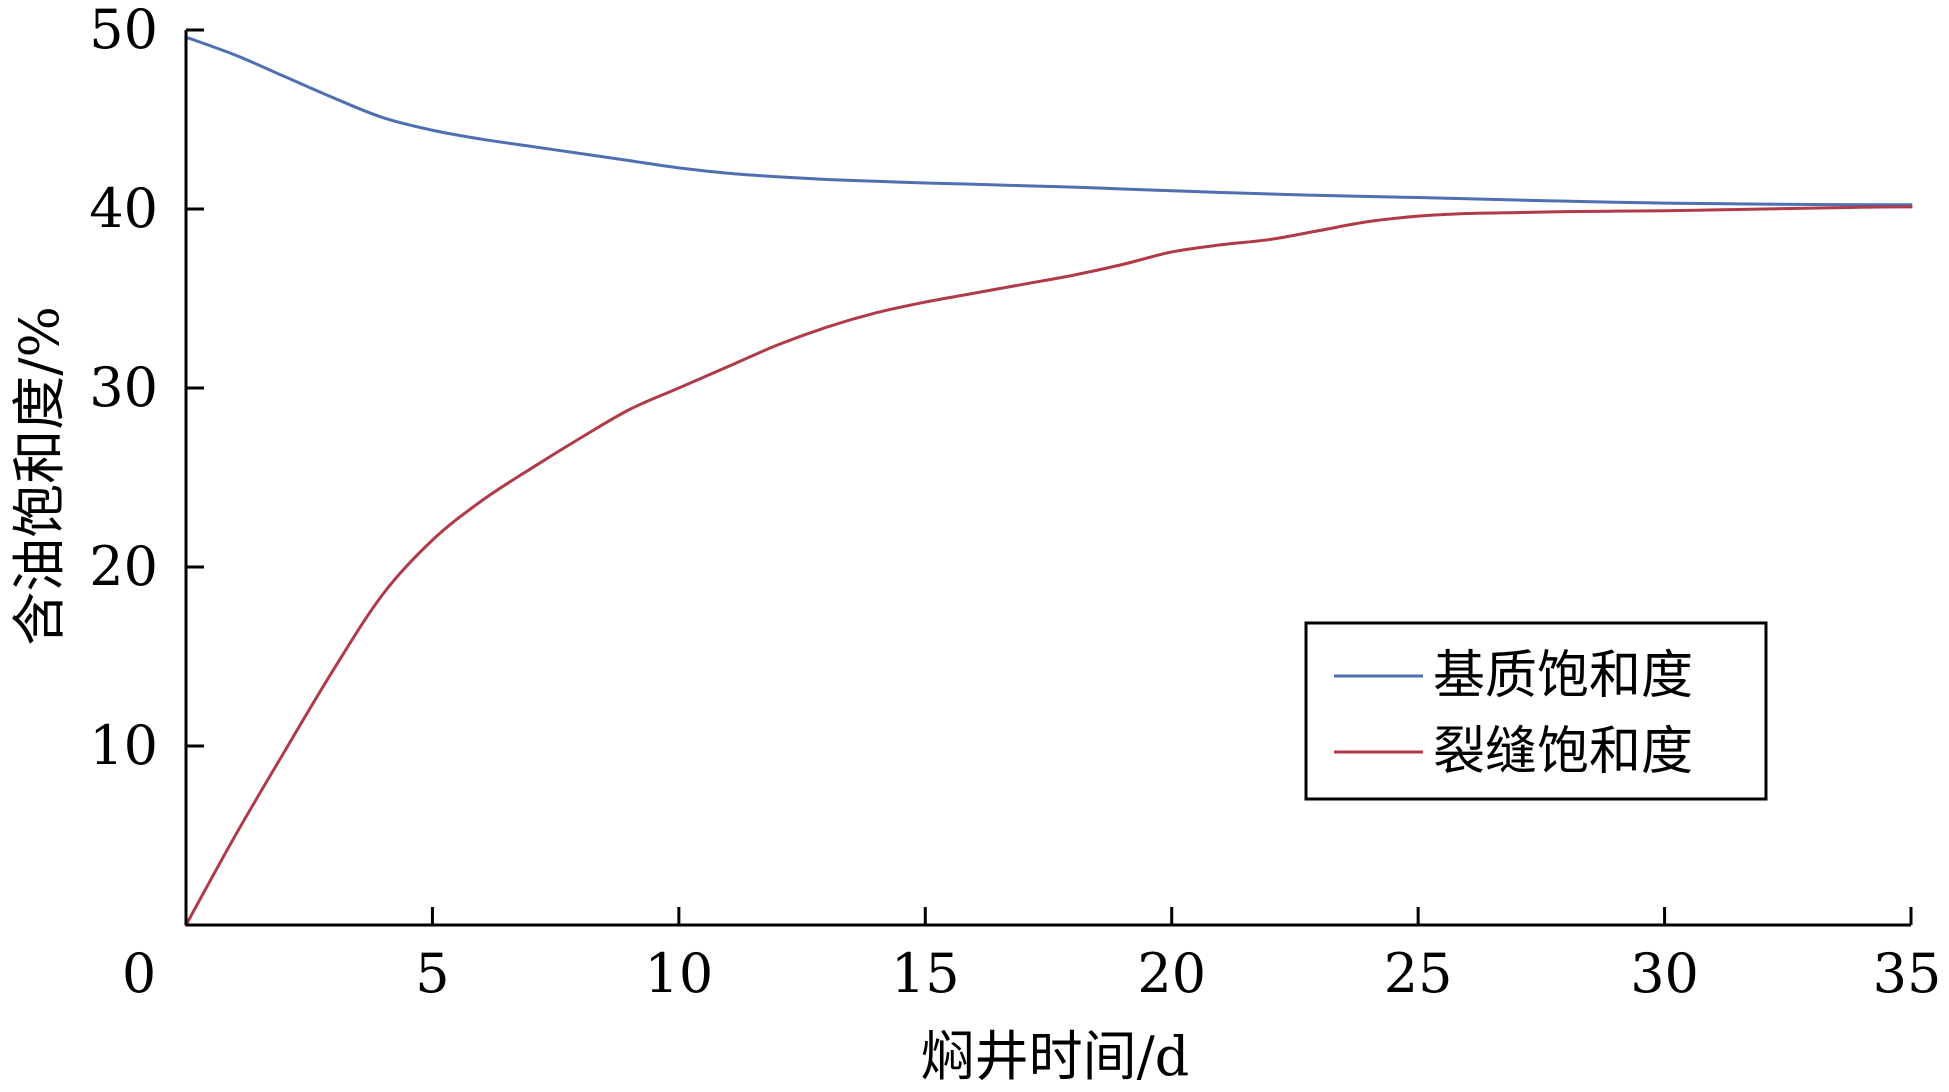 This screenshot has width=1949, height=1092. I want to click on x-tick-label-30: 30, so click(1664, 973).